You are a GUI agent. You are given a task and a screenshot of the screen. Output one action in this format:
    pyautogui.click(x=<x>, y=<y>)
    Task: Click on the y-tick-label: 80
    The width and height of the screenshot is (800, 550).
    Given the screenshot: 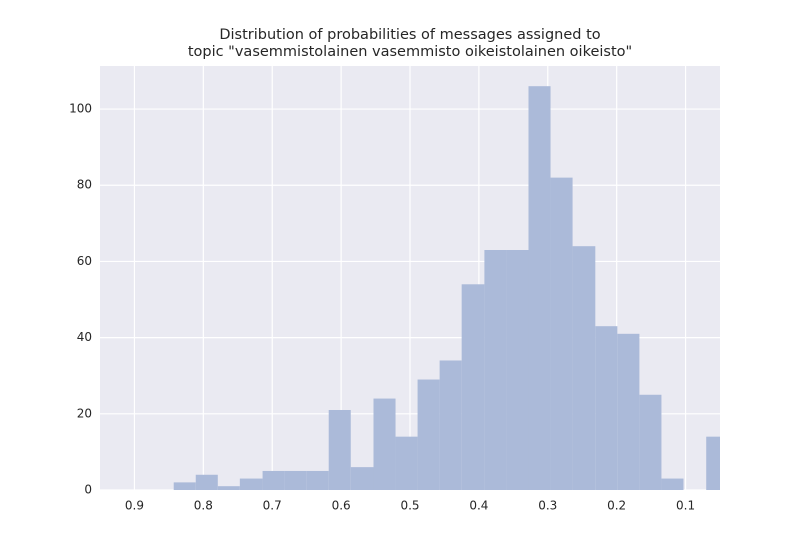 What is the action you would take?
    pyautogui.click(x=84, y=185)
    